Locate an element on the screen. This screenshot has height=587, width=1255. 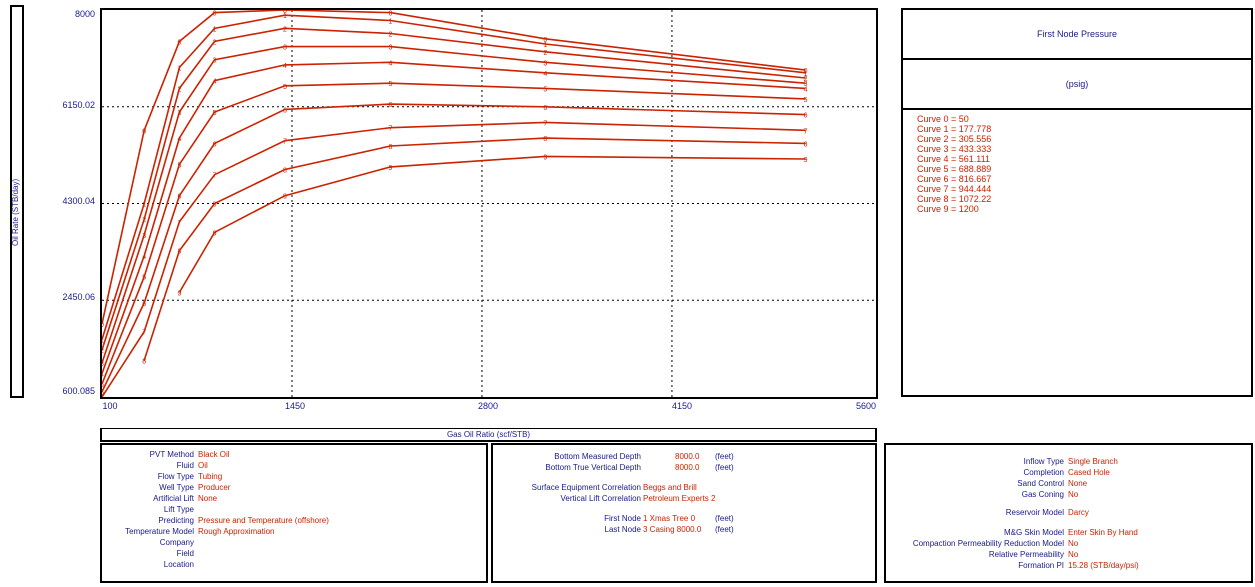
info-label: Completion is located at coordinates (1043, 472).